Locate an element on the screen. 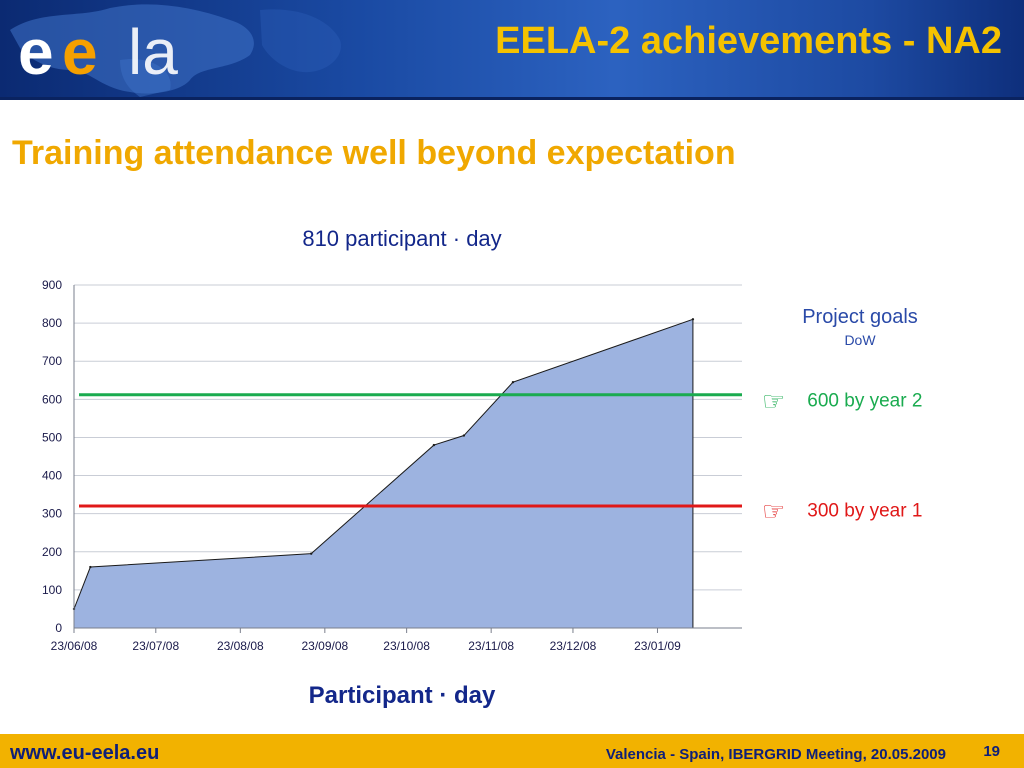 The height and width of the screenshot is (768, 1024). world-map-decoration is located at coordinates (175, 50).